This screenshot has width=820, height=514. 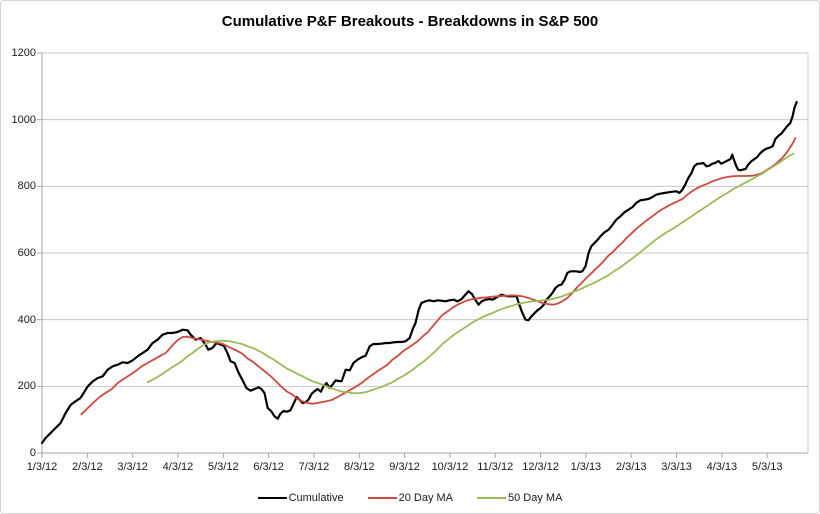 I want to click on chart-legend: Cumulative 20 Day MA 50 Day MA, so click(x=410, y=498).